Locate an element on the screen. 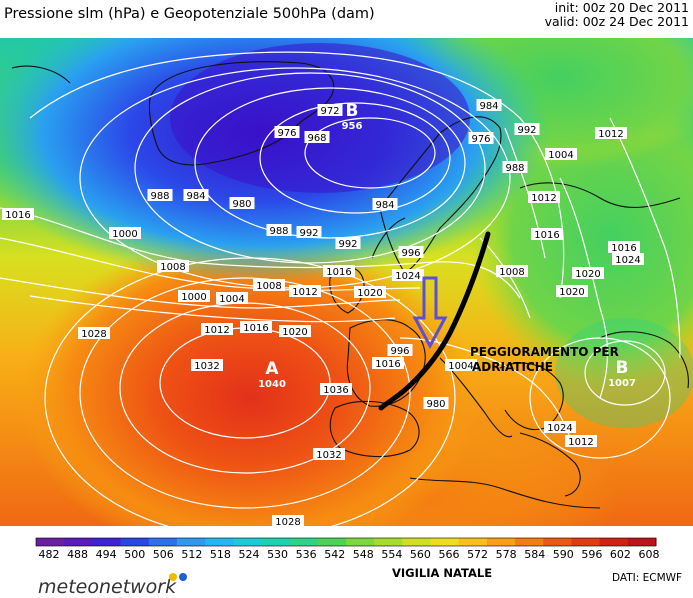 This screenshot has width=693, height=598. center-letter: B is located at coordinates (352, 111).